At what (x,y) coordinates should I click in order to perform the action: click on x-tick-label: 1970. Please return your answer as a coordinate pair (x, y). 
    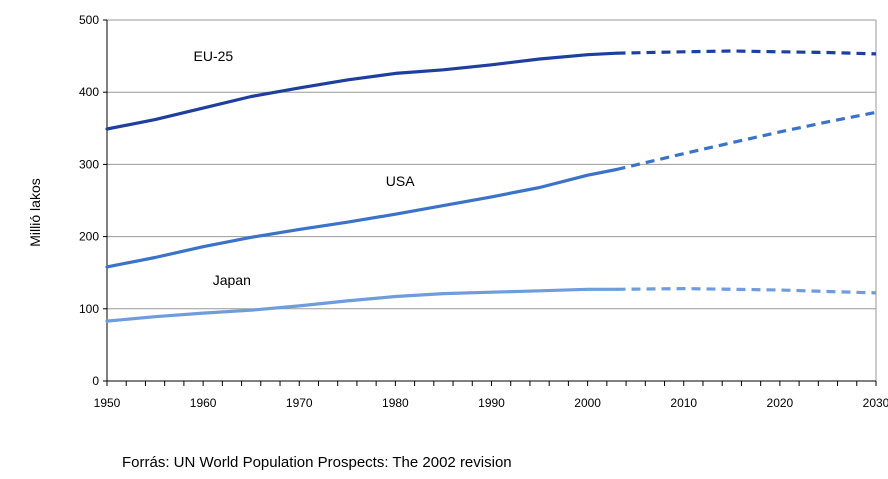
    Looking at the image, I should click on (299, 403).